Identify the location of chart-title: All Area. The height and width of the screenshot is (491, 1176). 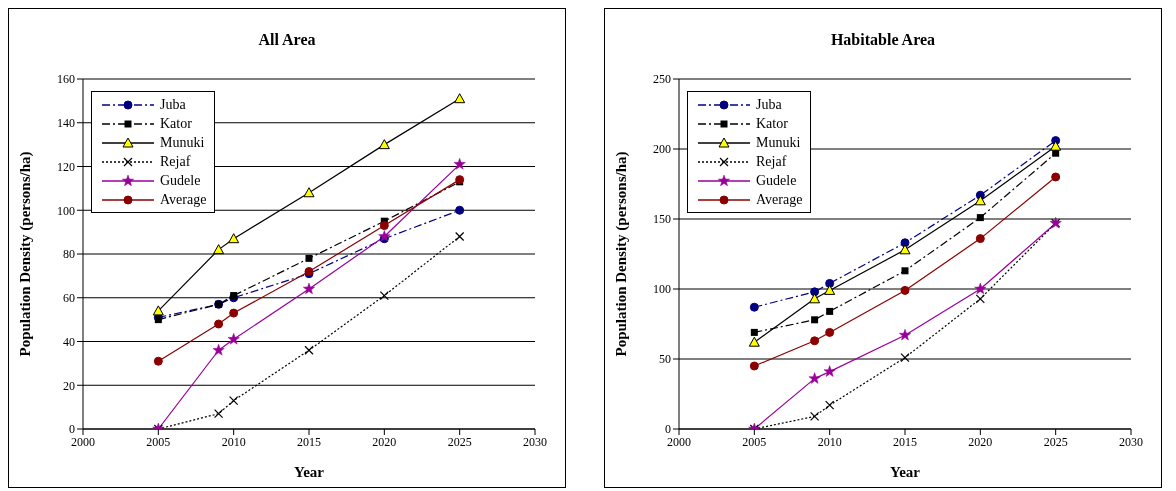
(287, 40).